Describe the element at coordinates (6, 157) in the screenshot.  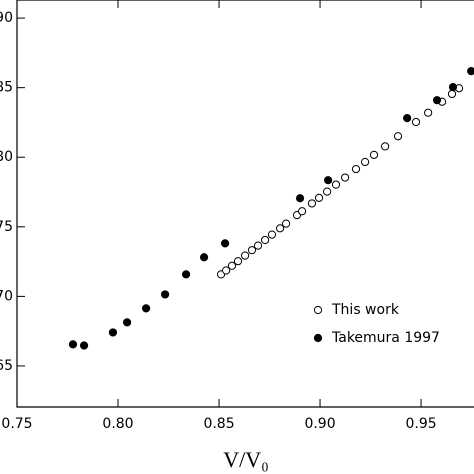
I see `y-tick-label: 80` at that location.